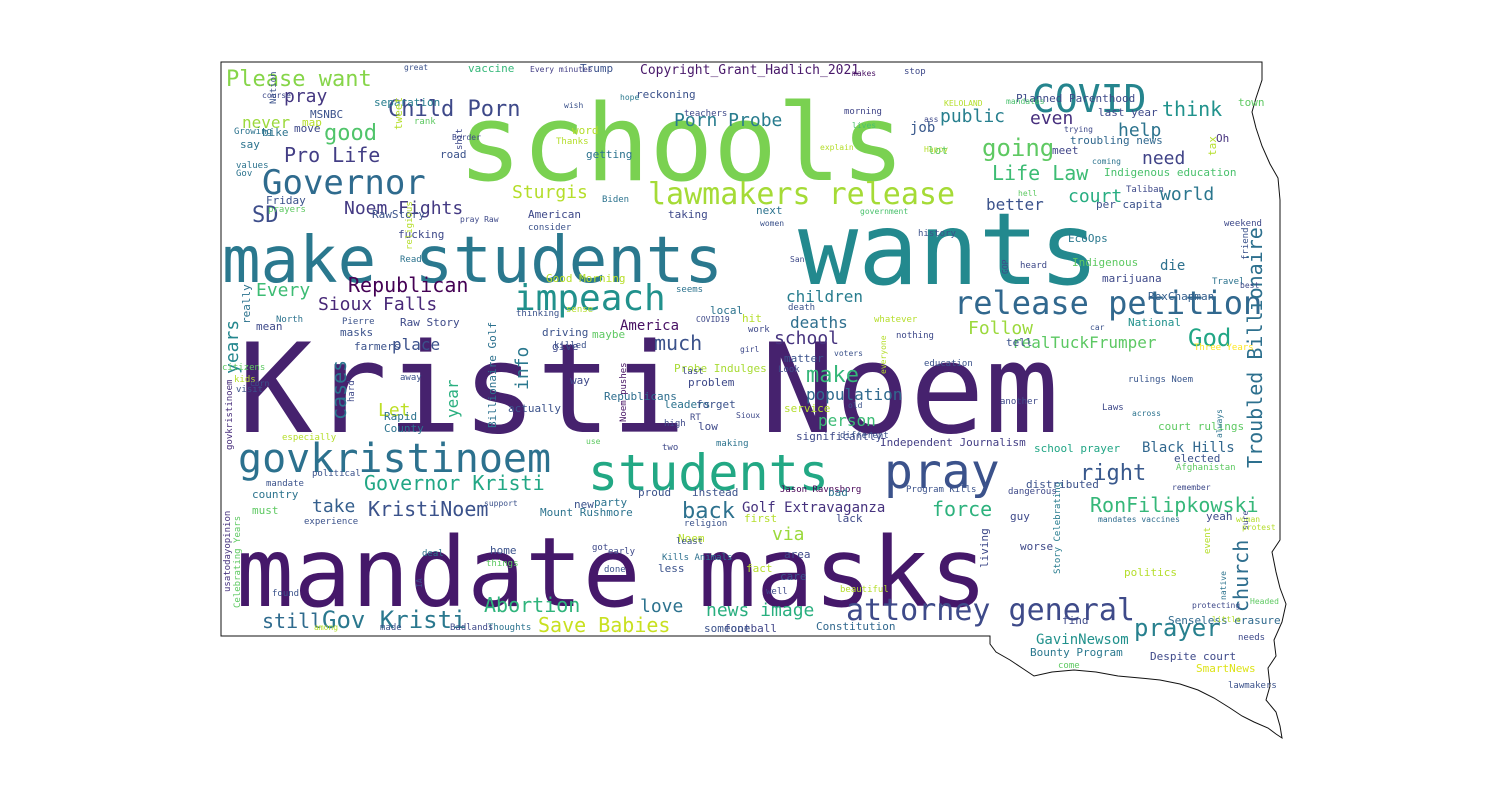 This screenshot has width=1500, height=800. Describe the element at coordinates (398, 113) in the screenshot. I see `word-cloud-word: tweet` at that location.